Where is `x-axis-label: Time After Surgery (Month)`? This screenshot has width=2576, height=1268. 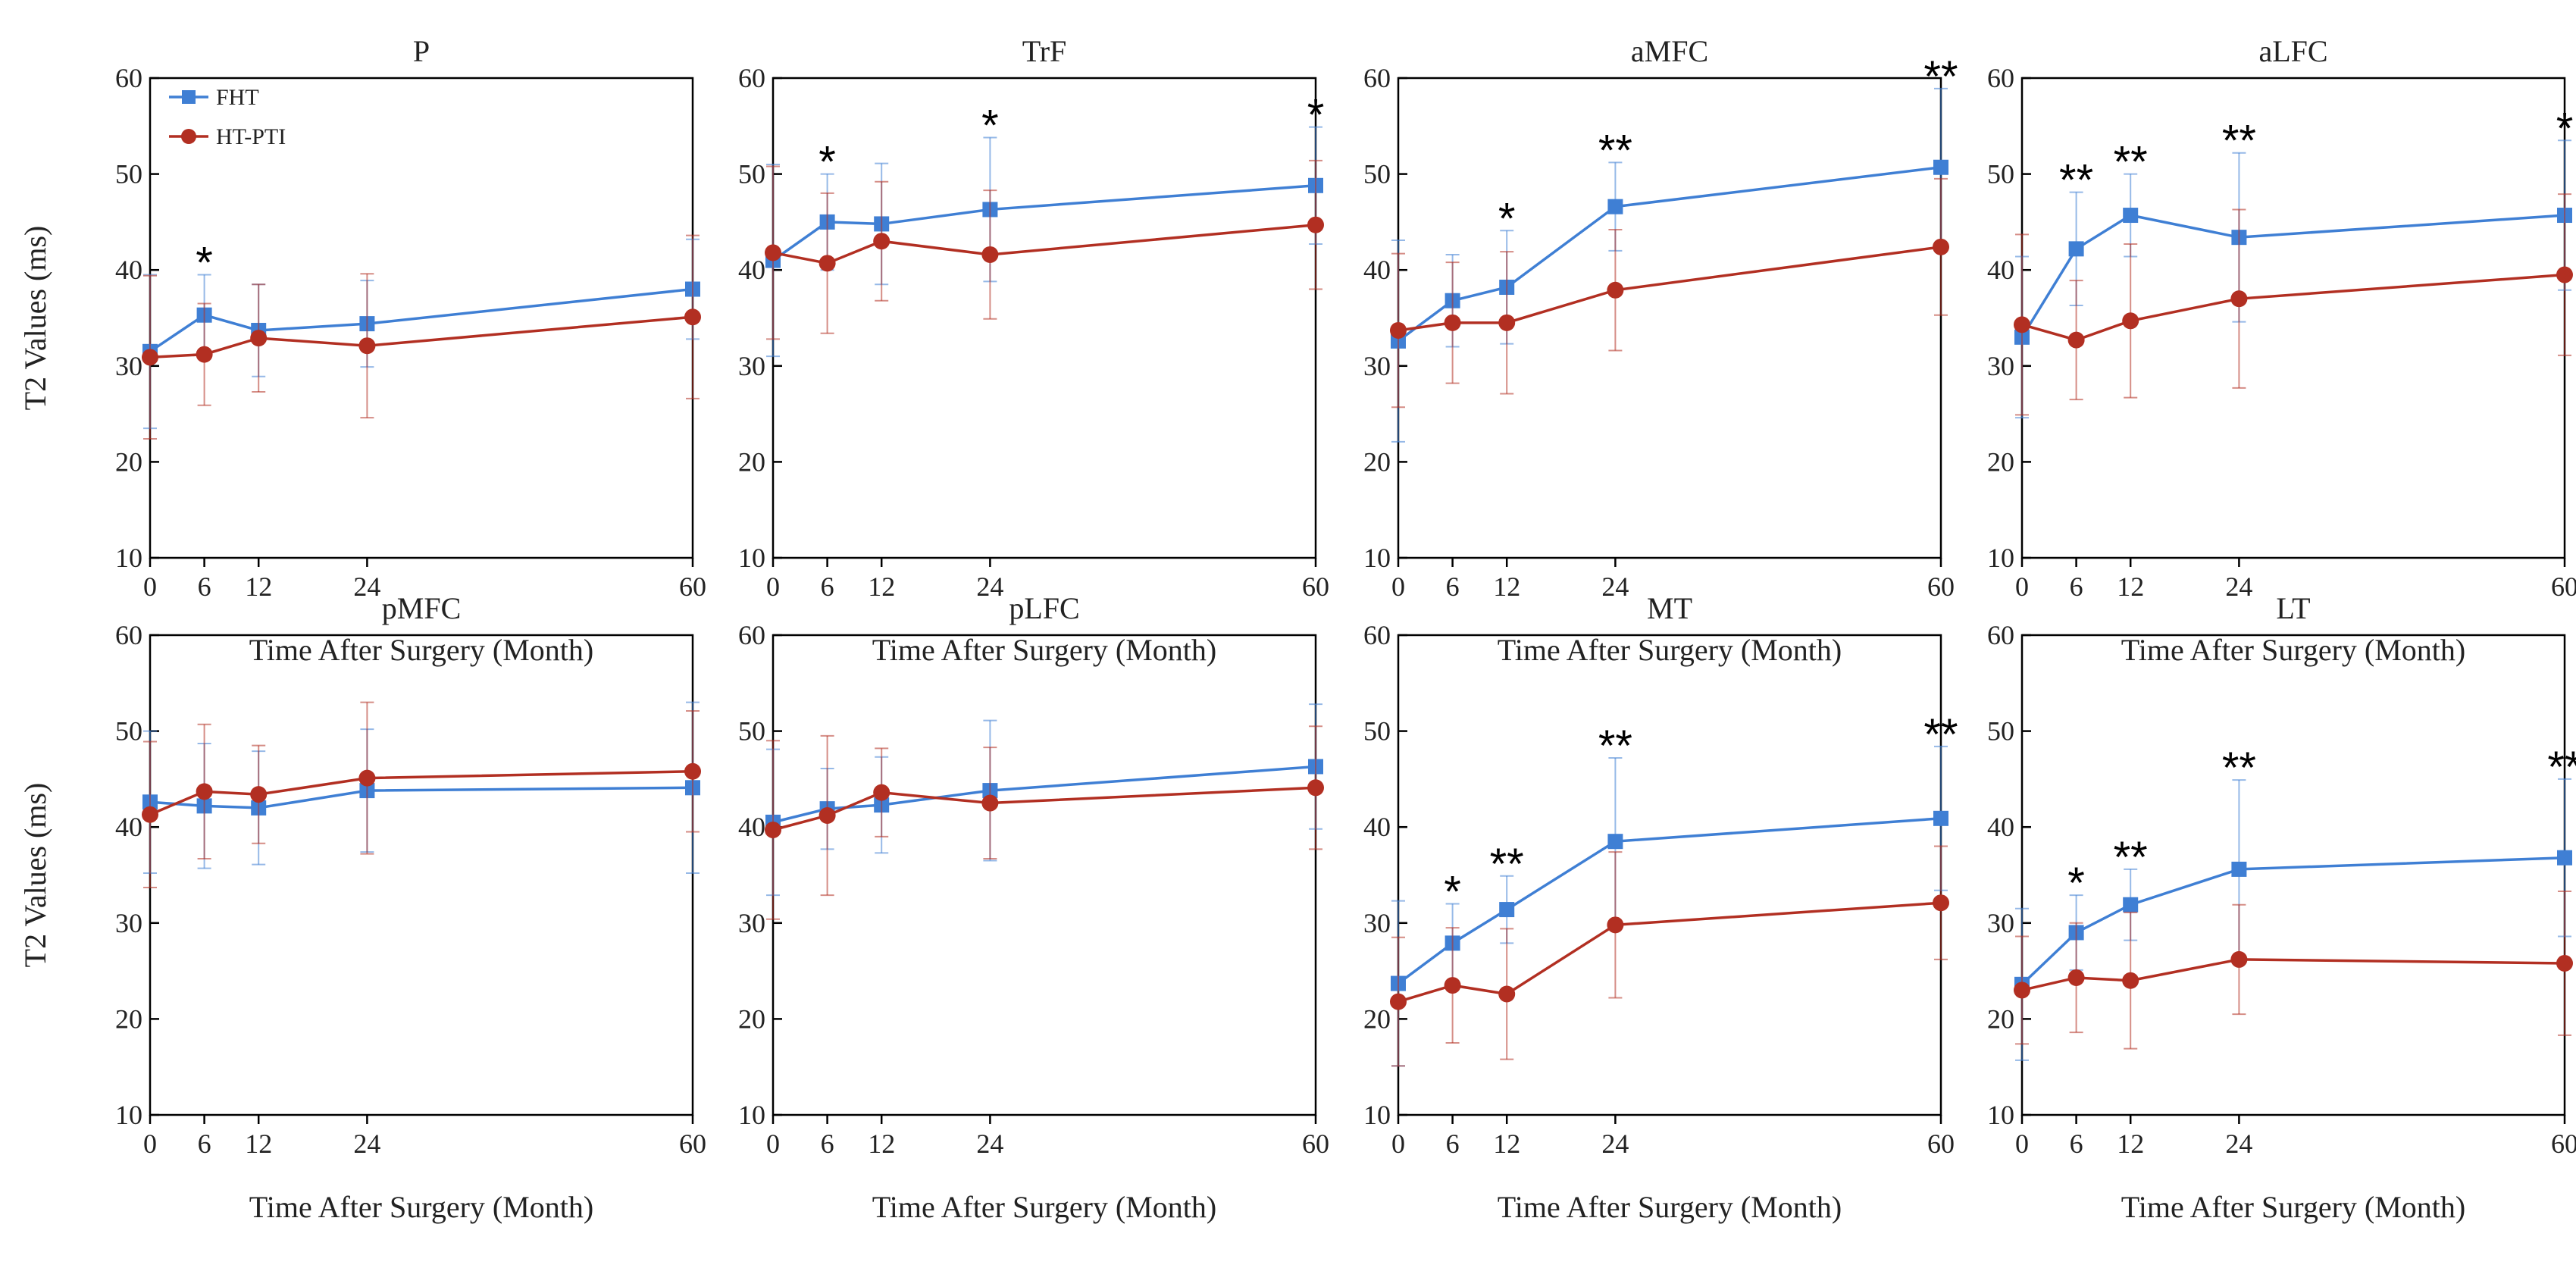 x-axis-label: Time After Surgery (Month) is located at coordinates (1044, 1207).